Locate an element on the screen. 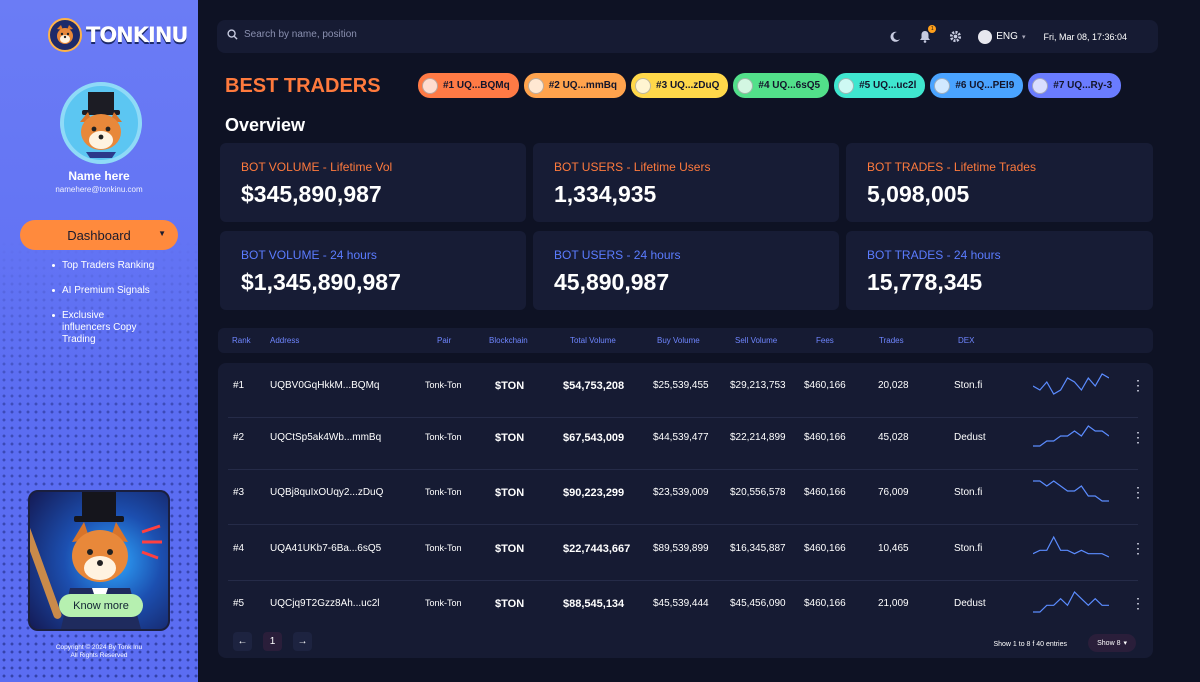 This screenshot has width=1200, height=682. trader-pill: #4 UQ...6sQ5 is located at coordinates (781, 85).